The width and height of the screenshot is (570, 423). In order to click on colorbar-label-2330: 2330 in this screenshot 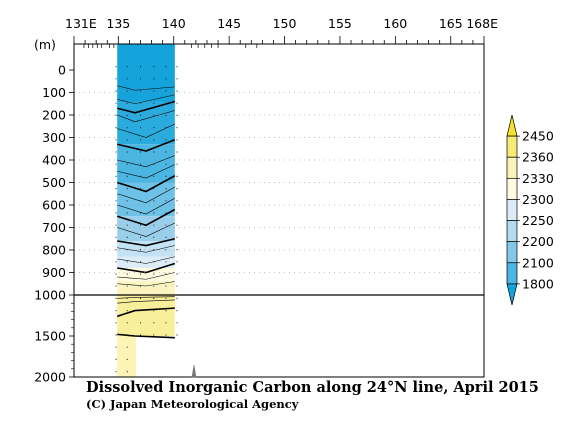, I will do `click(538, 178)`.